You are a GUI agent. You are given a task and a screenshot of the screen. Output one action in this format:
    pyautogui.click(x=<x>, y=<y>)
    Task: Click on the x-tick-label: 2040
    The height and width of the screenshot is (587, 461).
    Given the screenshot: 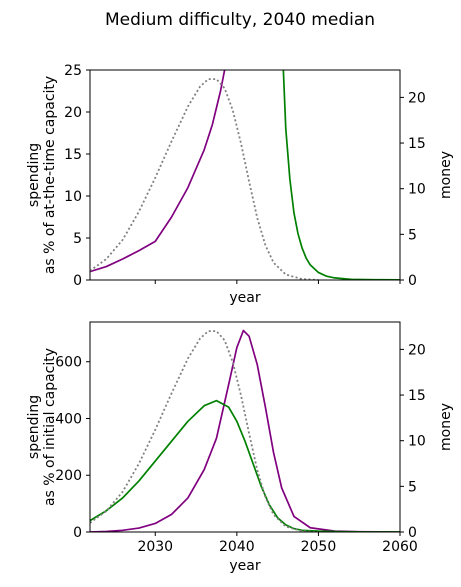 What is the action you would take?
    pyautogui.click(x=237, y=547)
    